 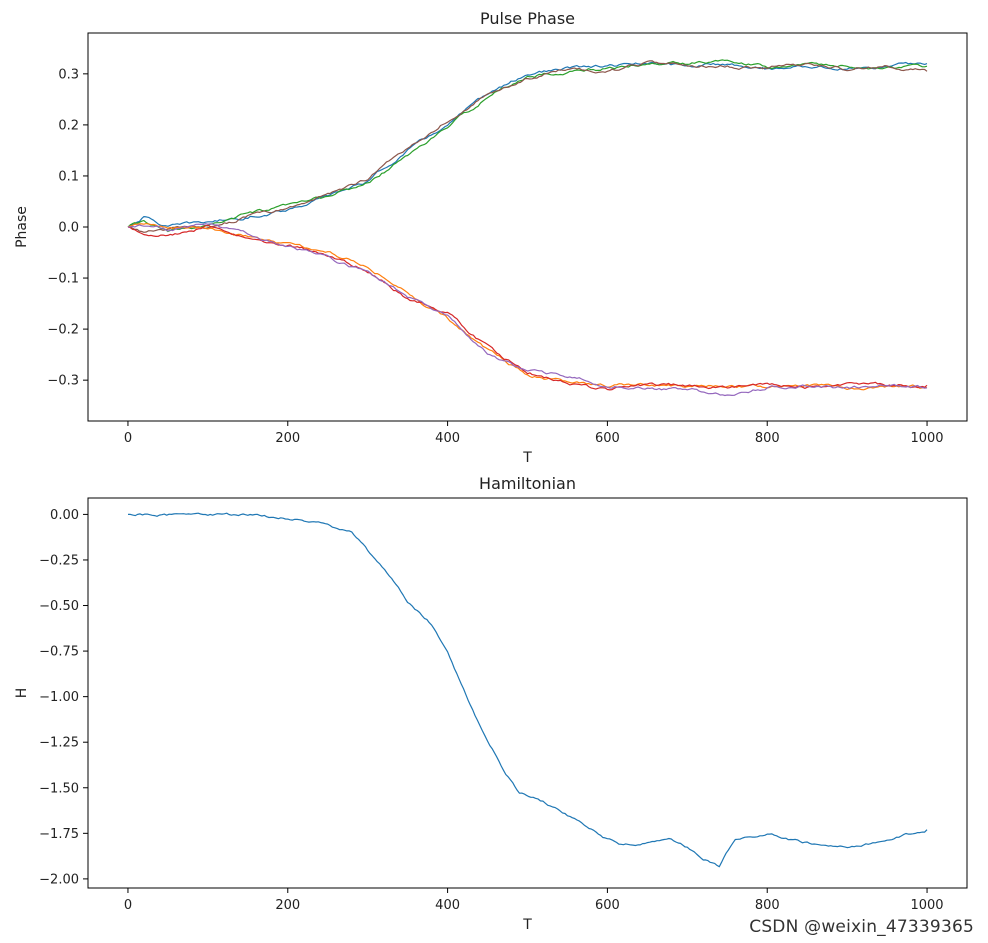 I want to click on watermark: CSDN @weixin_47339365, so click(x=861, y=927).